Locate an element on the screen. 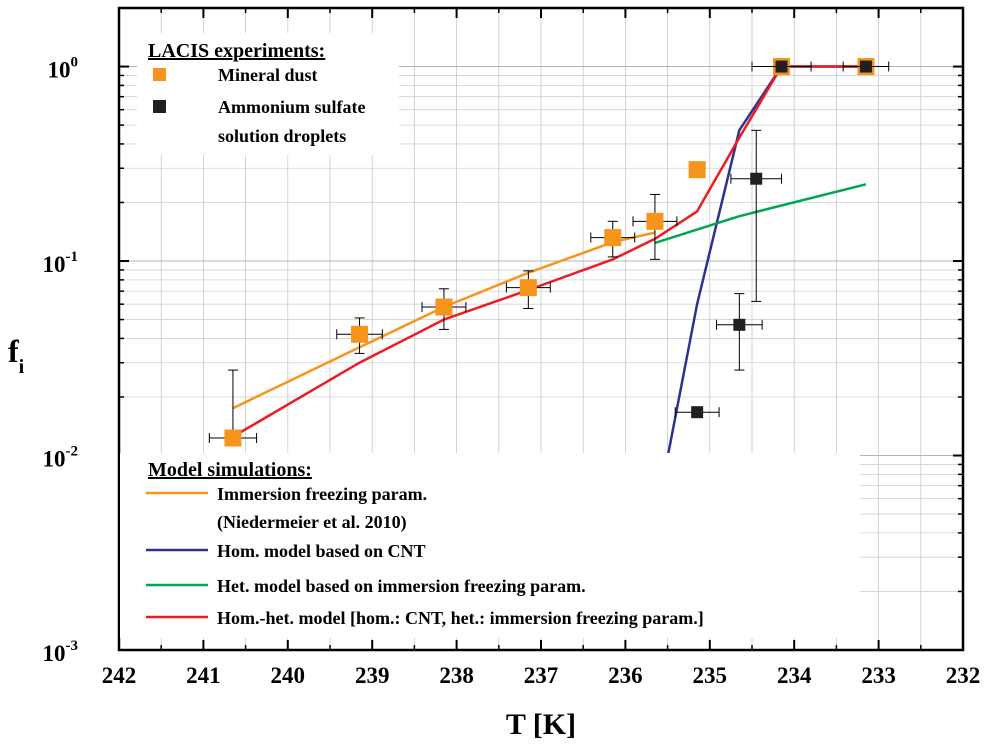 The width and height of the screenshot is (994, 745). y-tick-label: 10⁻¹ is located at coordinates (61, 263).